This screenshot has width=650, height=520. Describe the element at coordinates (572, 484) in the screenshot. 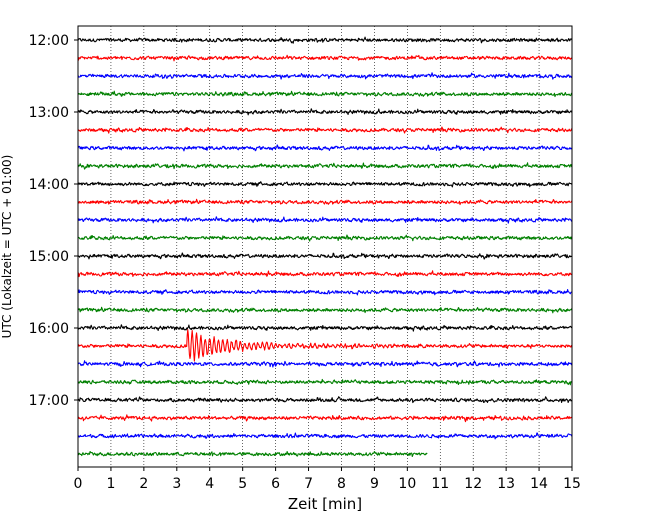

I see `x-tick-label: 15` at that location.